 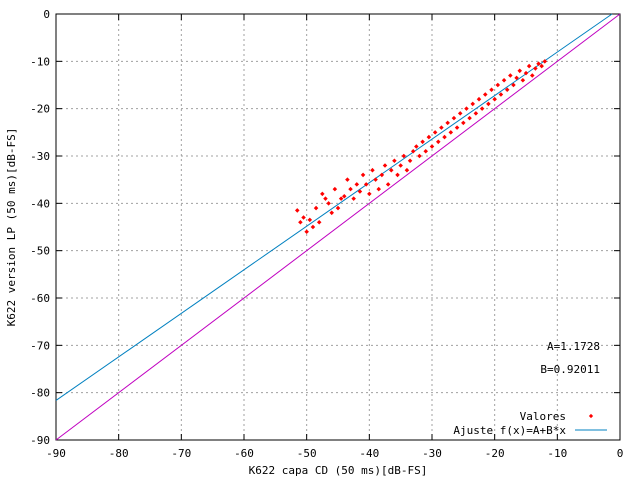 What do you see at coordinates (119, 453) in the screenshot?
I see `x-tick-label: -80` at bounding box center [119, 453].